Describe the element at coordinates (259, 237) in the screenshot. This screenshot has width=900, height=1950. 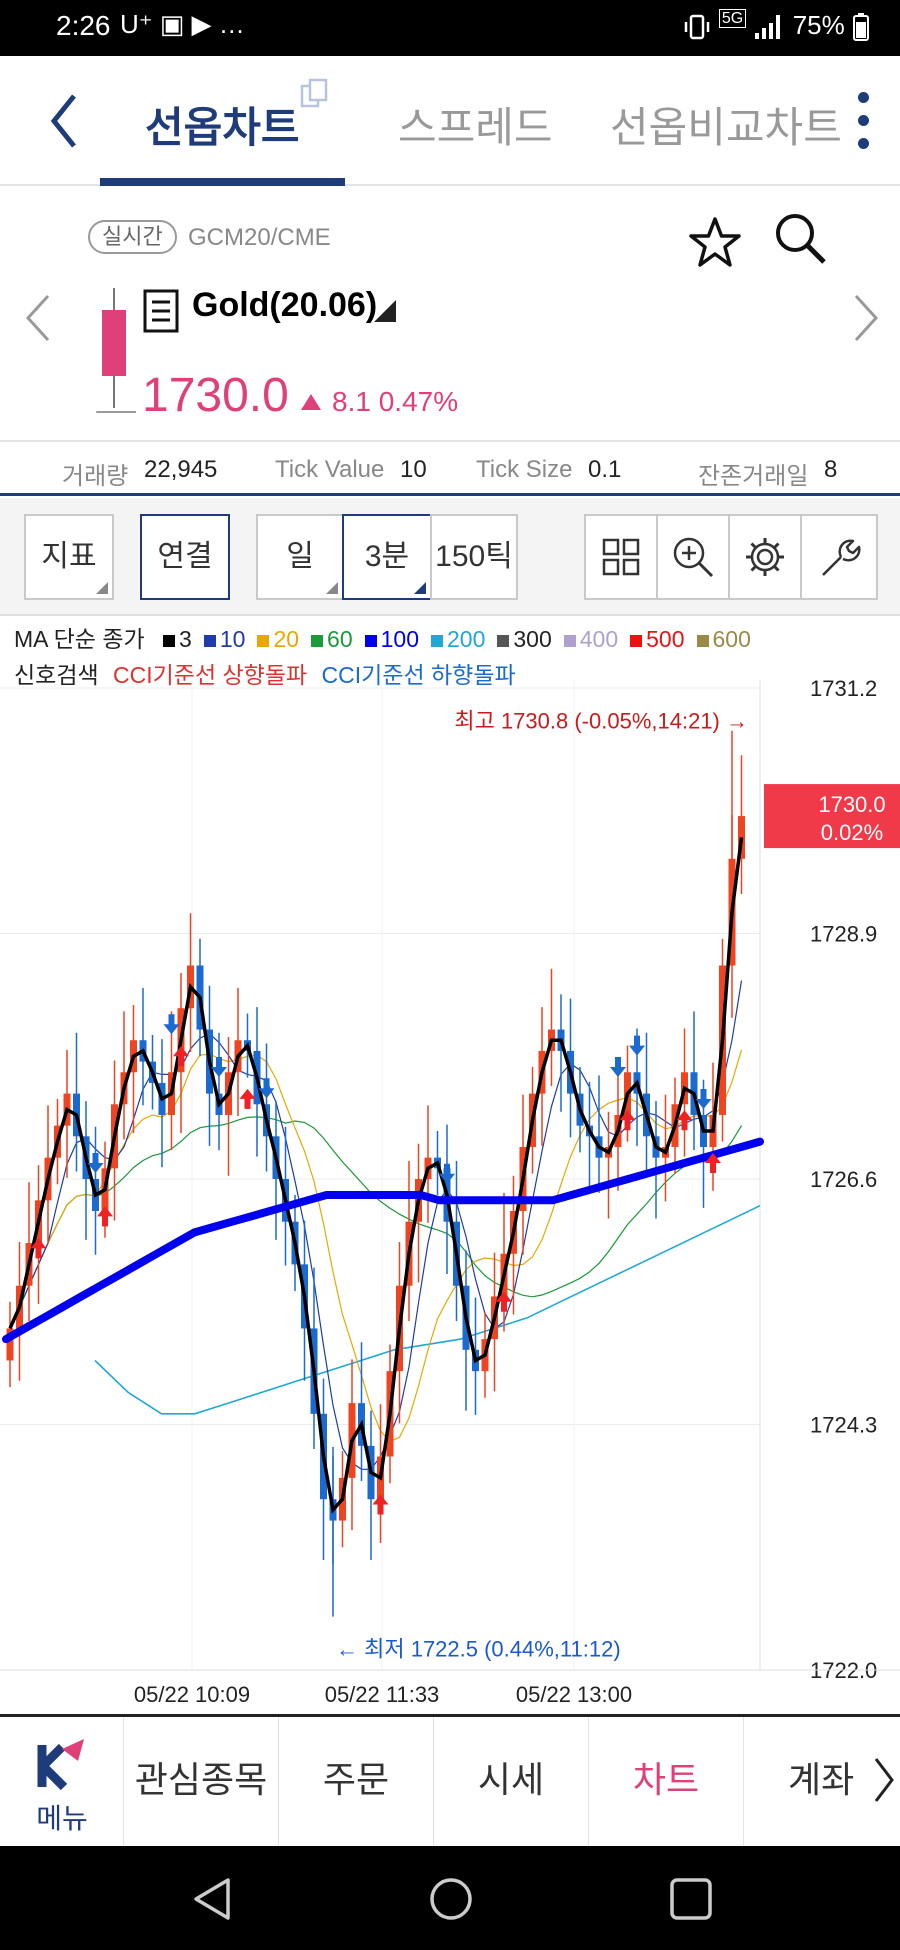
I see `symbol-code: GCM20/CME` at that location.